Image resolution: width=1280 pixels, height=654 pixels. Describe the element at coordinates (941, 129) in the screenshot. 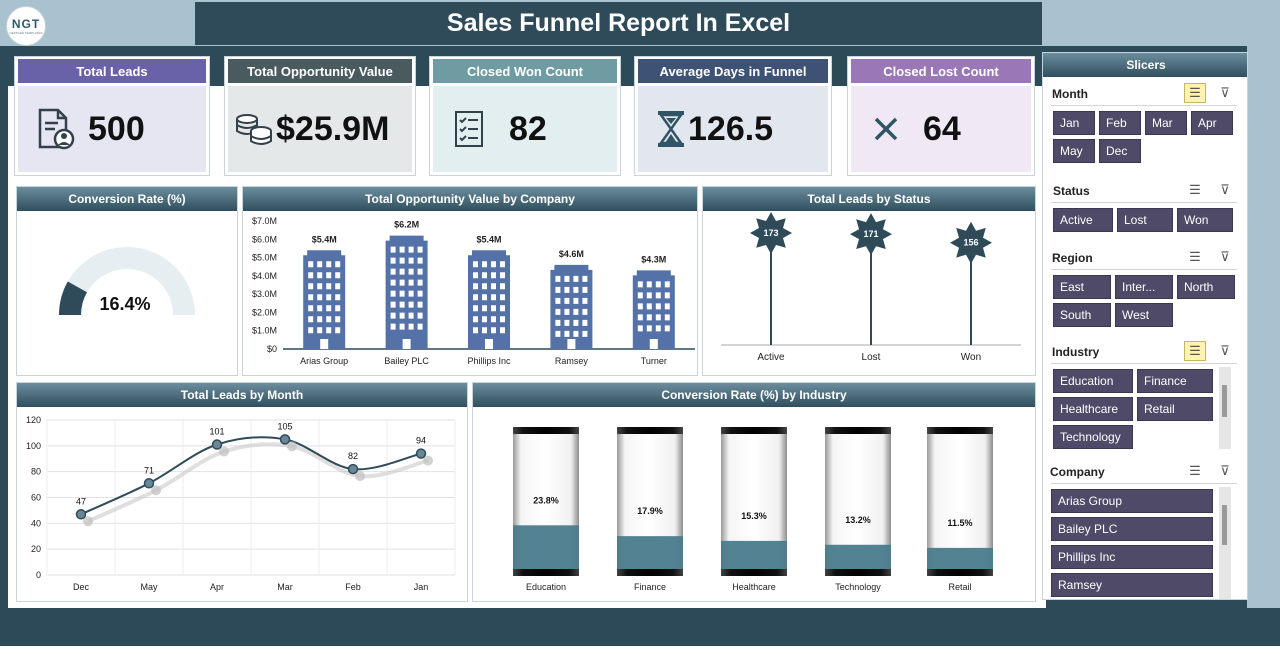

I see `kpi-body: 64` at that location.